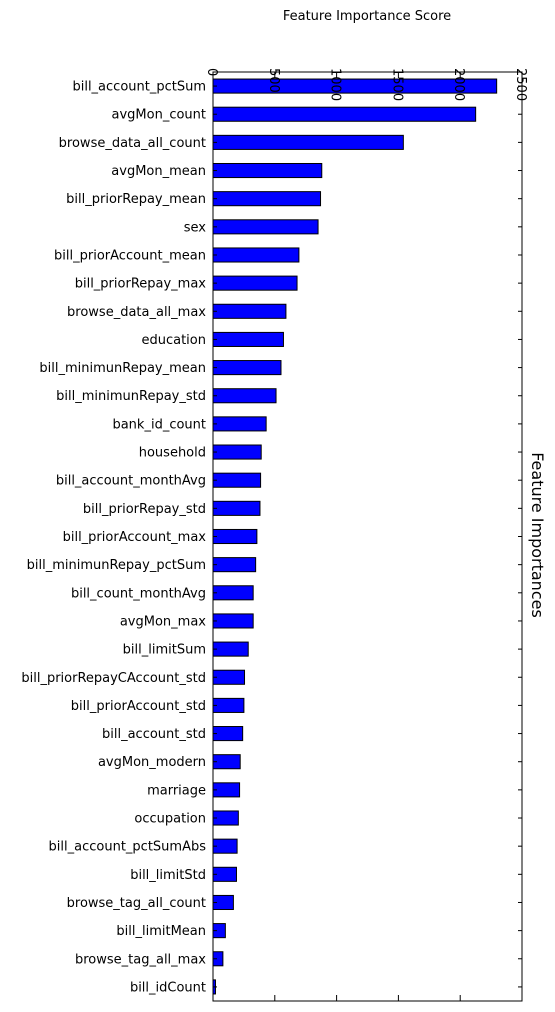 Image resolution: width=555 pixels, height=1012 pixels. What do you see at coordinates (158, 171) in the screenshot?
I see `category-label: avgMon_mean` at bounding box center [158, 171].